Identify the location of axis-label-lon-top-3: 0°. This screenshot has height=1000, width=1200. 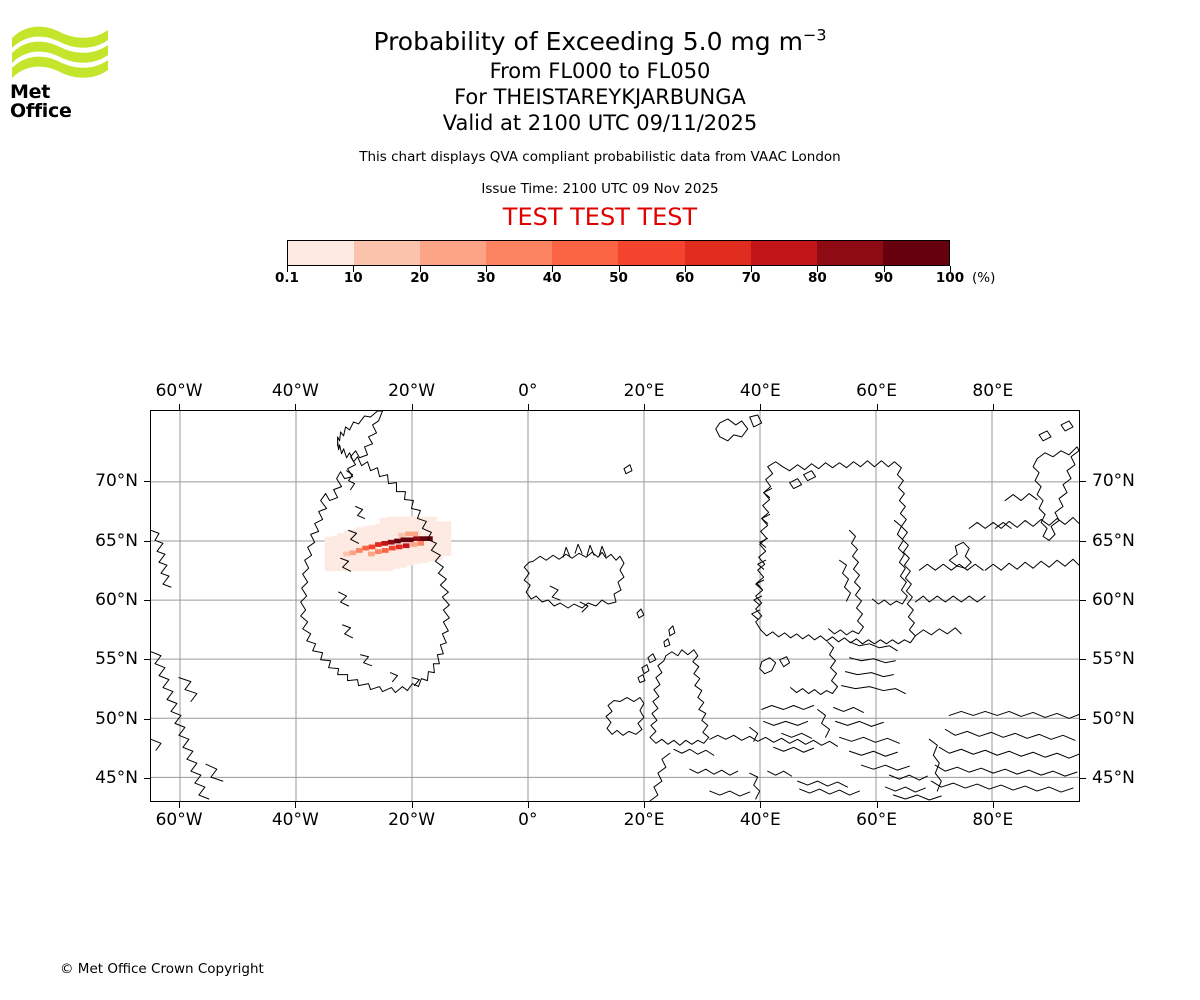
(528, 391).